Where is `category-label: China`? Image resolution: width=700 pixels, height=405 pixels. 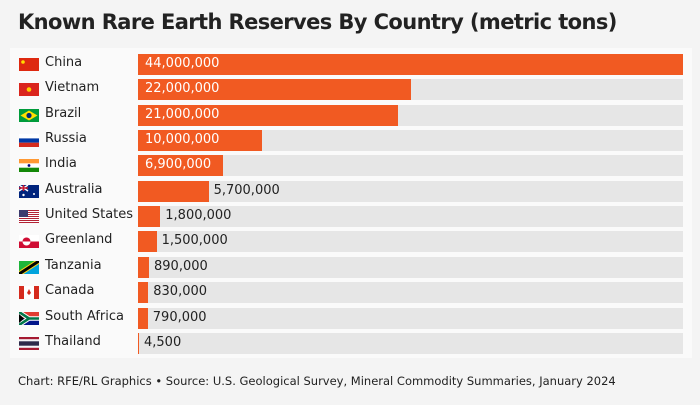 category-label: China is located at coordinates (64, 62).